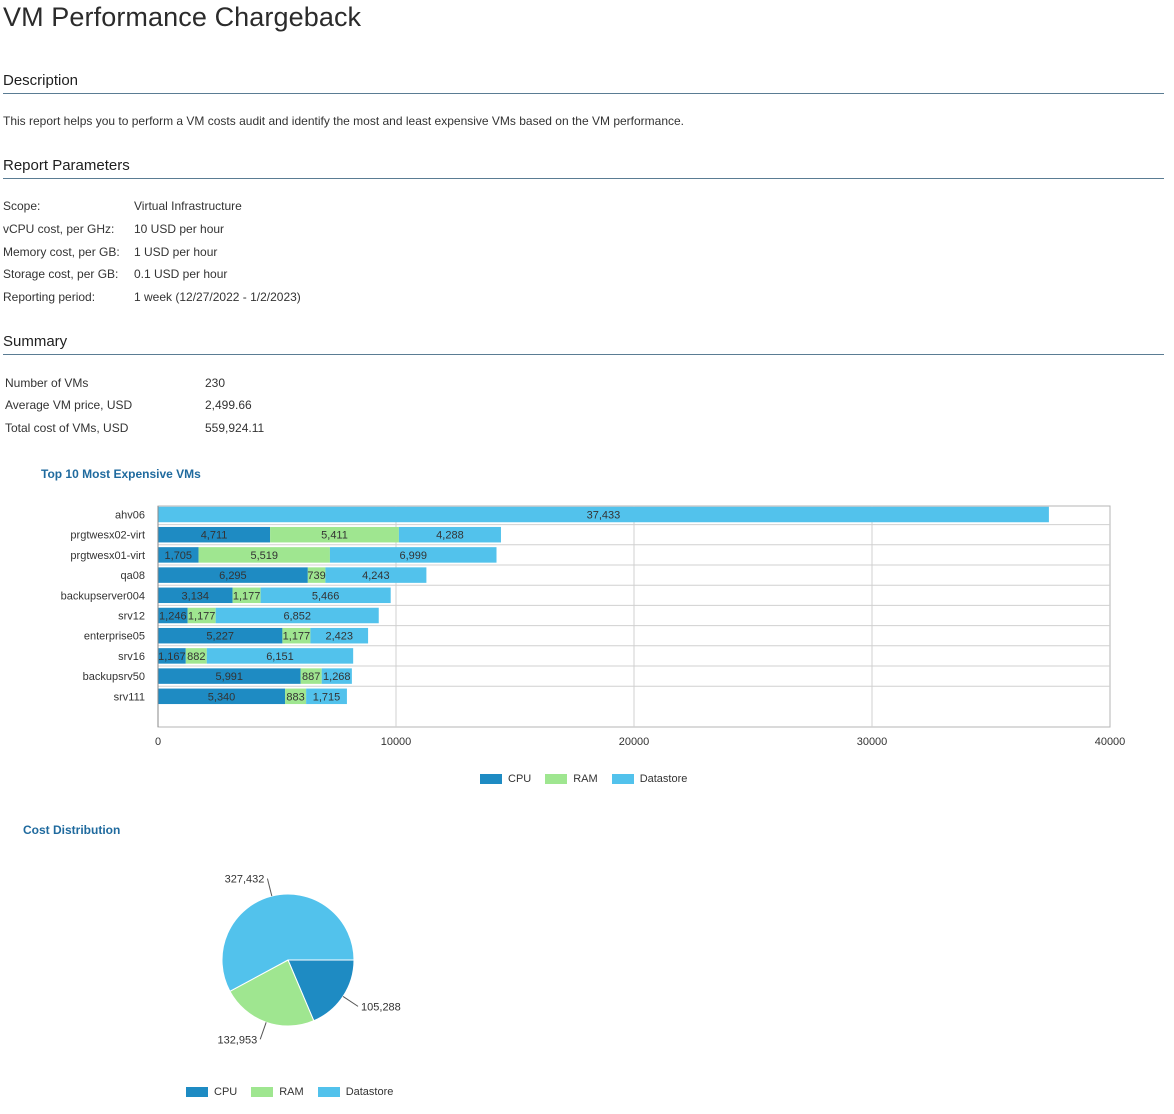 Image resolution: width=1174 pixels, height=1114 pixels. What do you see at coordinates (291, 1092) in the screenshot?
I see `legend-label-ram: RAM` at bounding box center [291, 1092].